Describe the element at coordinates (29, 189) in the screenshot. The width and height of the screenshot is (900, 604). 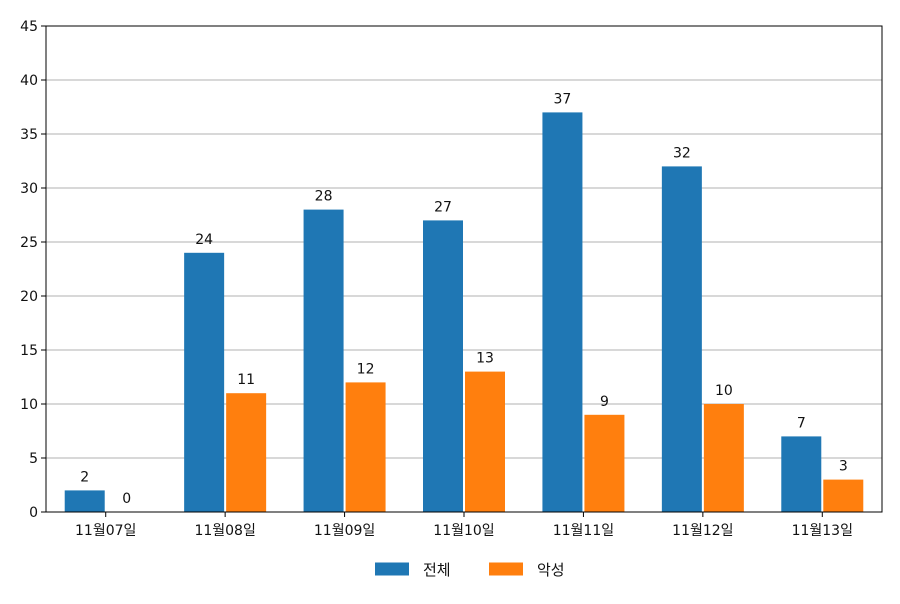
I see `y-tick-label: 30` at that location.